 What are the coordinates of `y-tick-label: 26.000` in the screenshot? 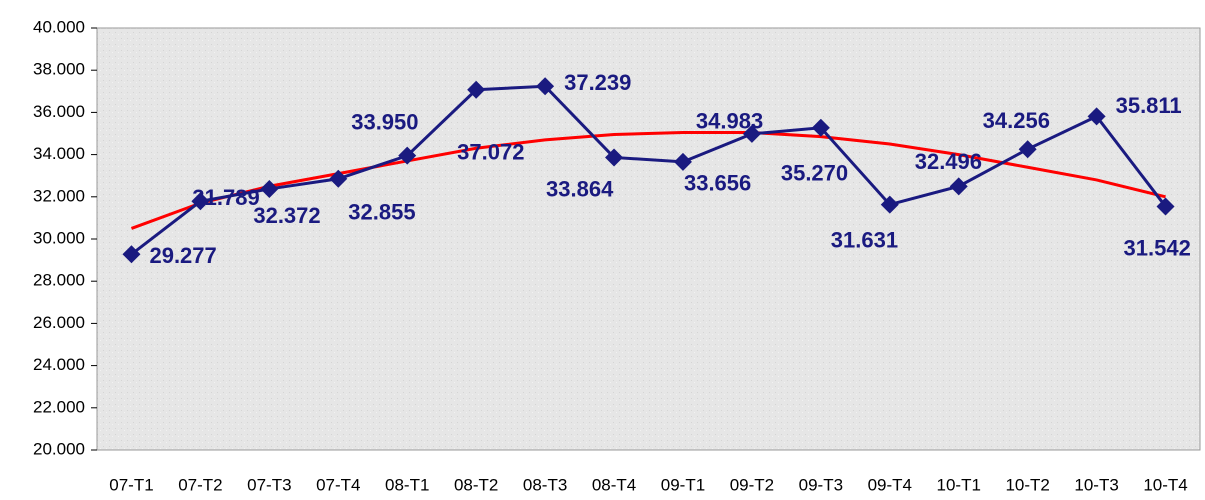 It's located at (59, 322).